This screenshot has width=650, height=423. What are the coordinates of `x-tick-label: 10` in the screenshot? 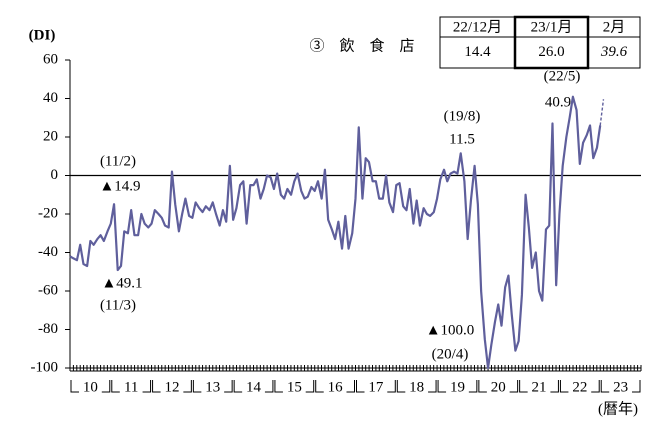 It's located at (90, 387).